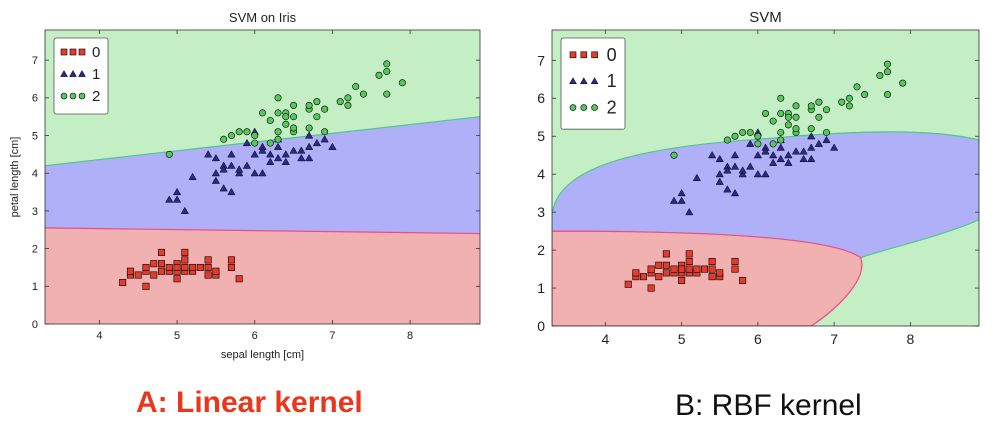  I want to click on y-tick-label: 4, so click(35, 174).